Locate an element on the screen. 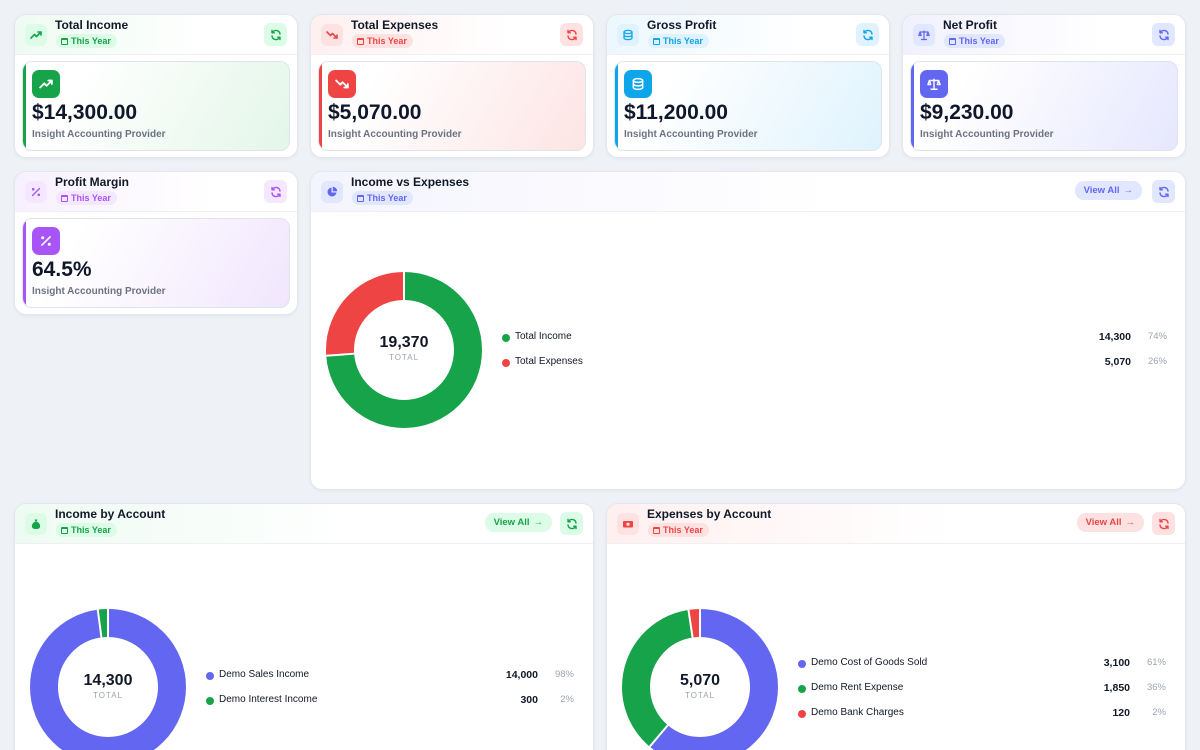 The width and height of the screenshot is (1200, 750). card-header: Gross Profit This Year is located at coordinates (748, 35).